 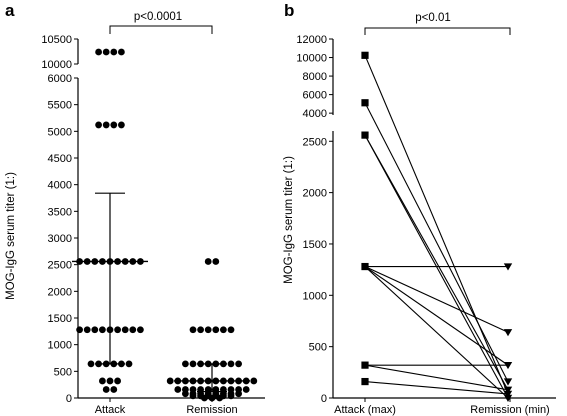 I want to click on panel-a-y-tick-label: 2500, so click(x=60, y=266).